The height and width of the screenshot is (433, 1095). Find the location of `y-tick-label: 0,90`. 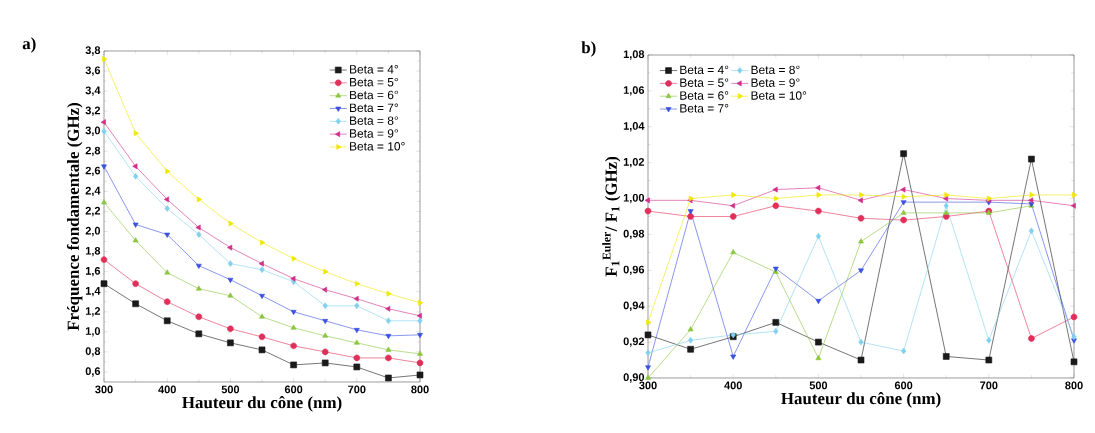

y-tick-label: 0,90 is located at coordinates (634, 378).